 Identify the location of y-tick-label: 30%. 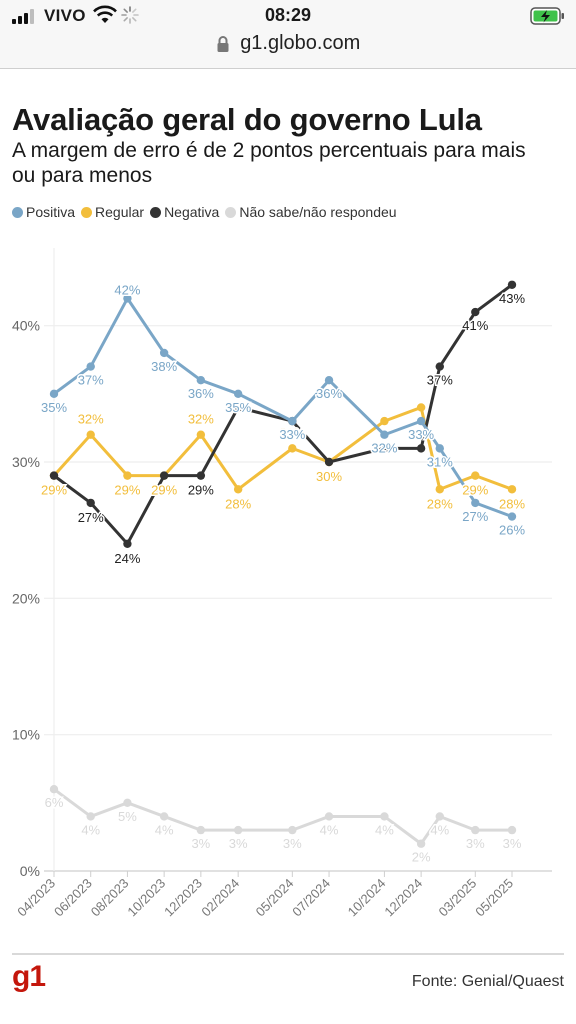
(26, 462).